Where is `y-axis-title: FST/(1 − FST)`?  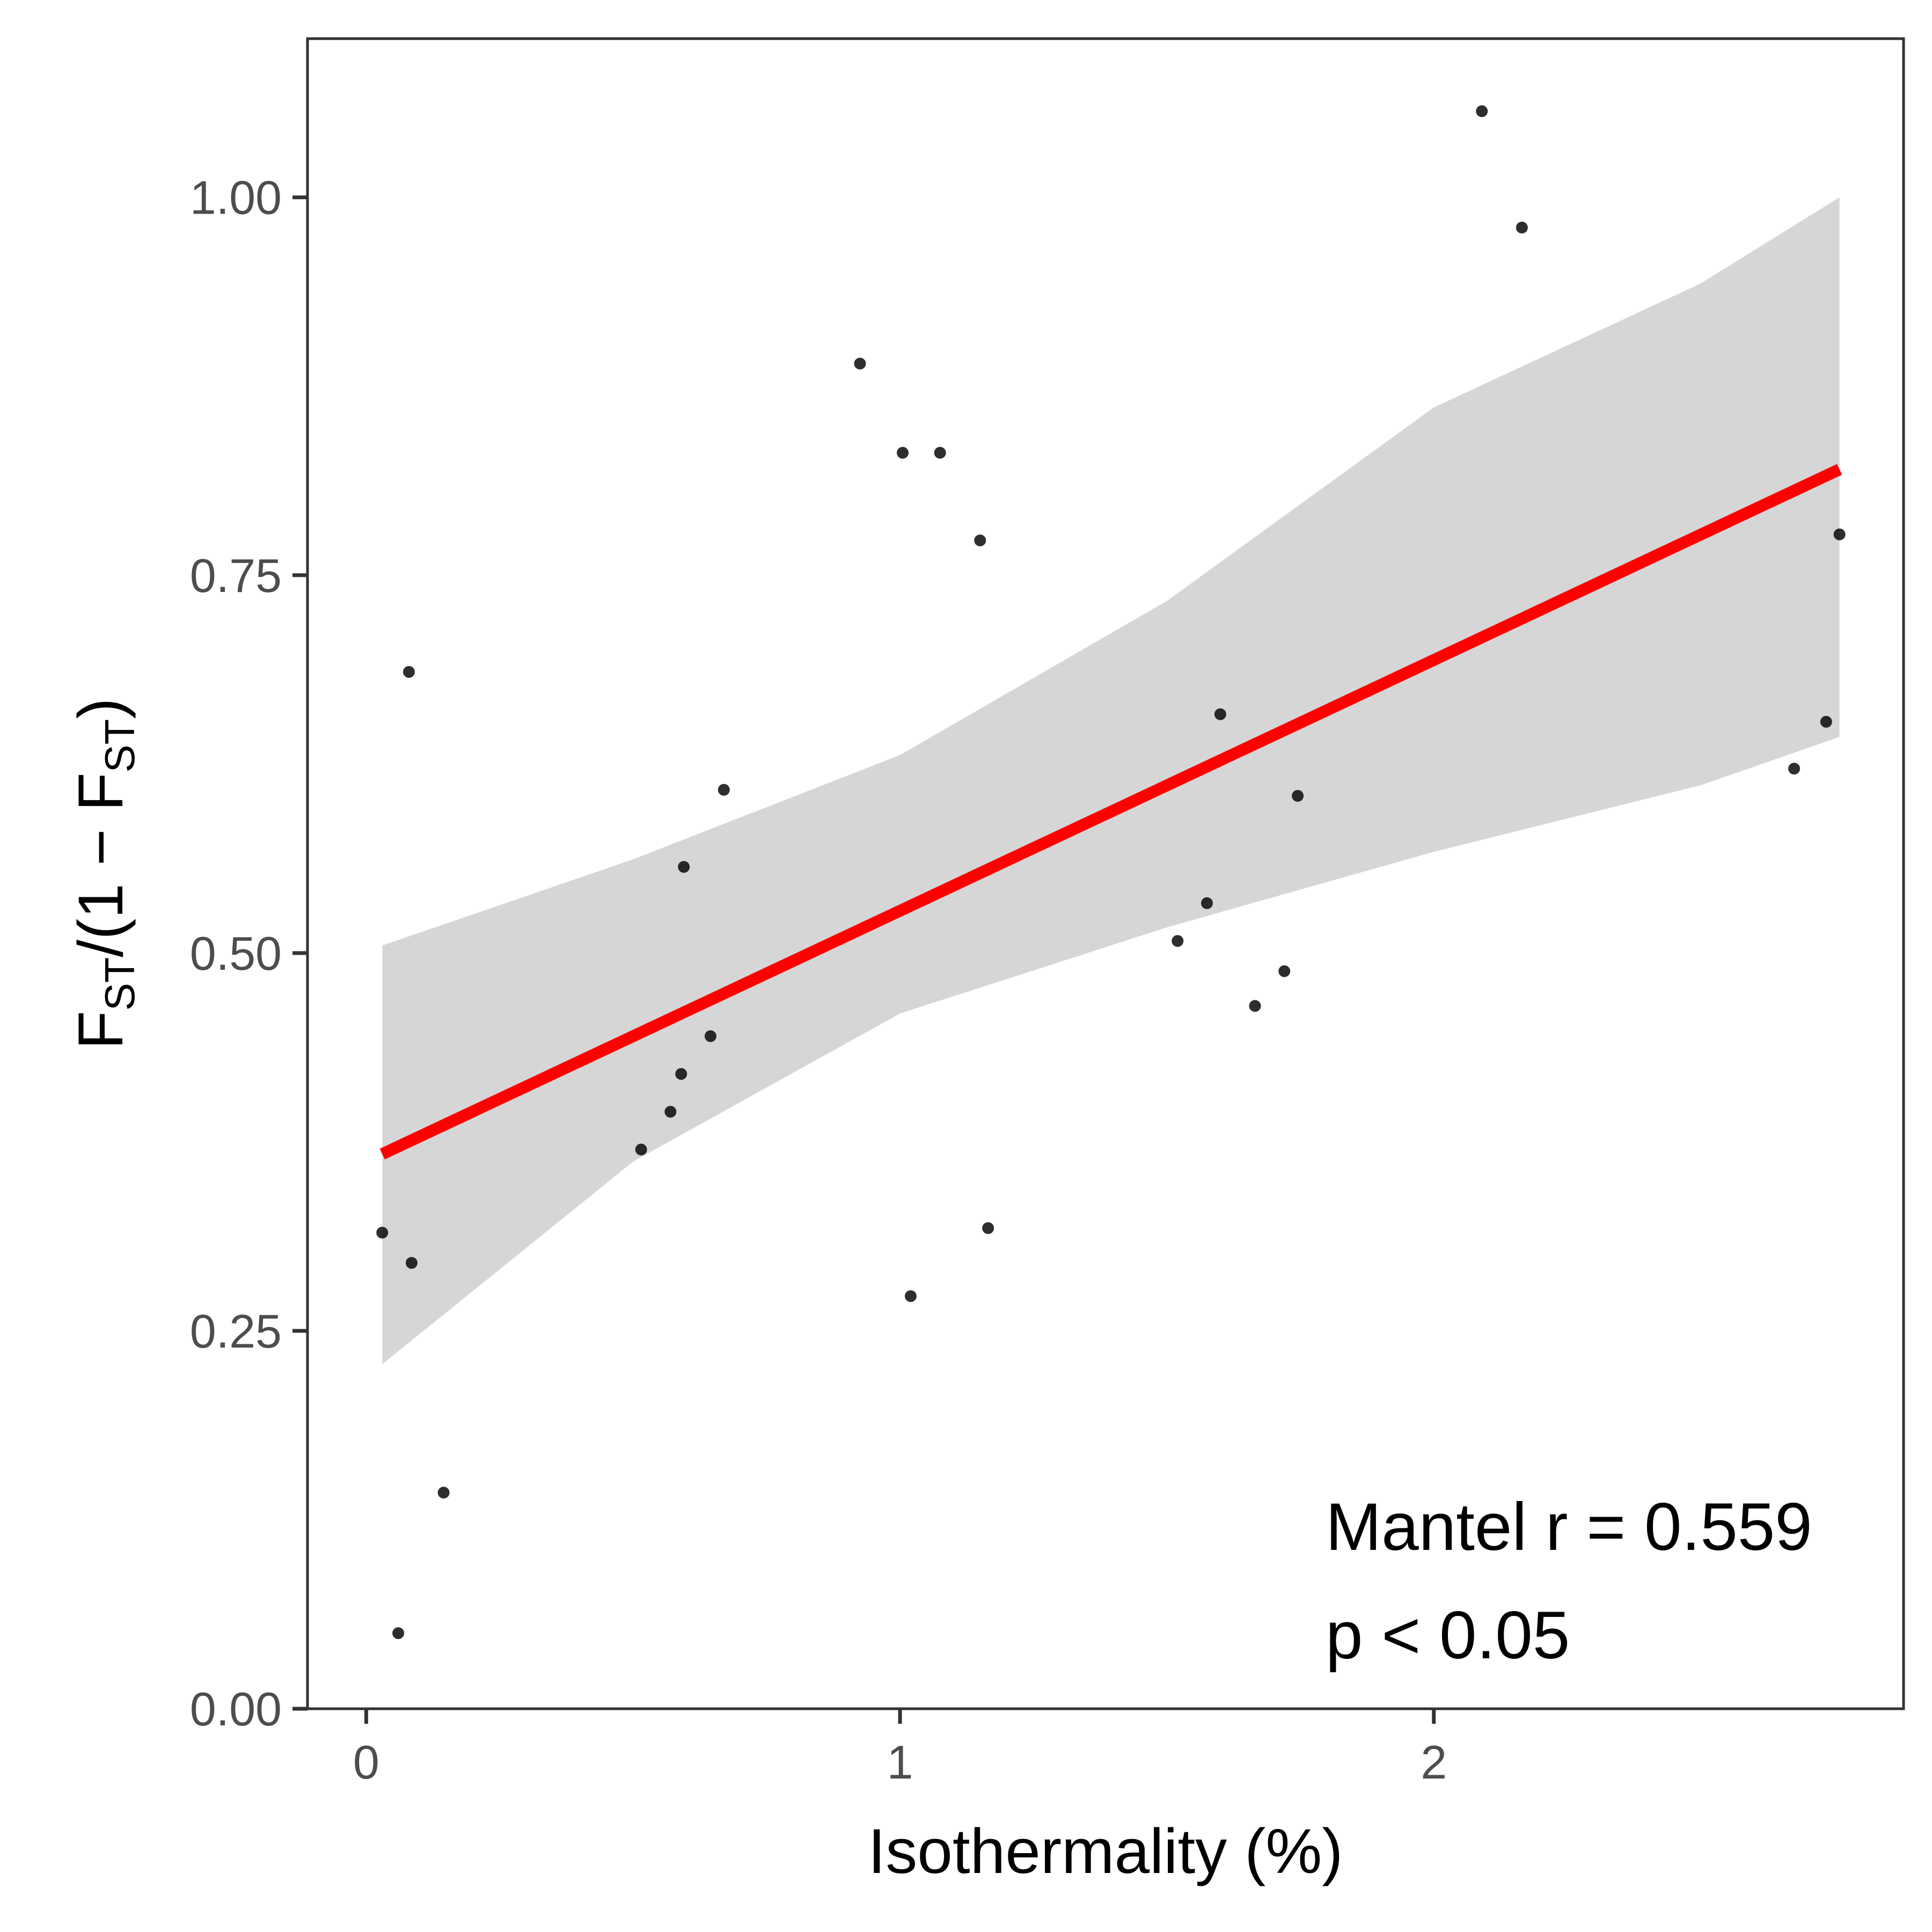 y-axis-title: FST/(1 − FST) is located at coordinates (104, 874).